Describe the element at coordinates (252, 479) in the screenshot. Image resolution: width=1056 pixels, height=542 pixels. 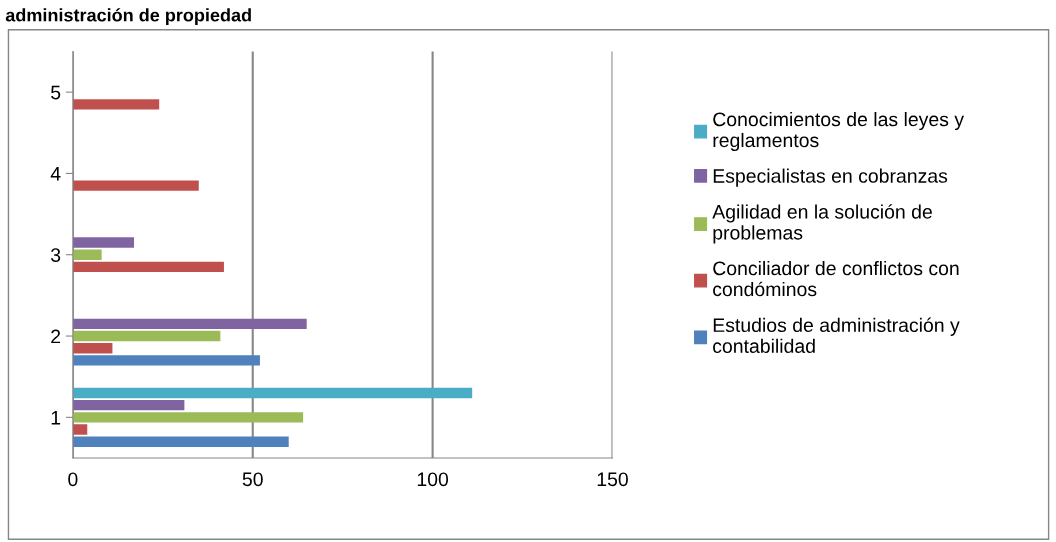
I see `x-tick-label: 50` at that location.